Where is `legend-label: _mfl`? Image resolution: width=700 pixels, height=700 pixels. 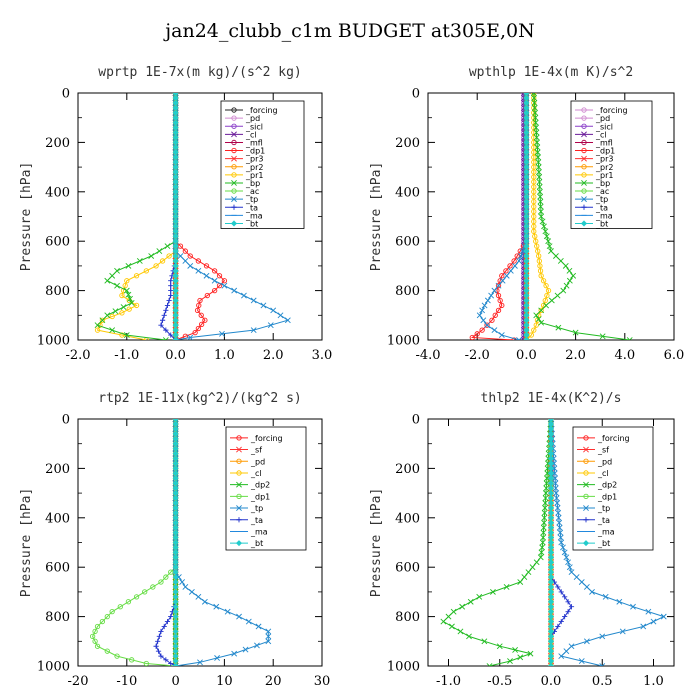
legend-label: _mfl is located at coordinates (604, 142).